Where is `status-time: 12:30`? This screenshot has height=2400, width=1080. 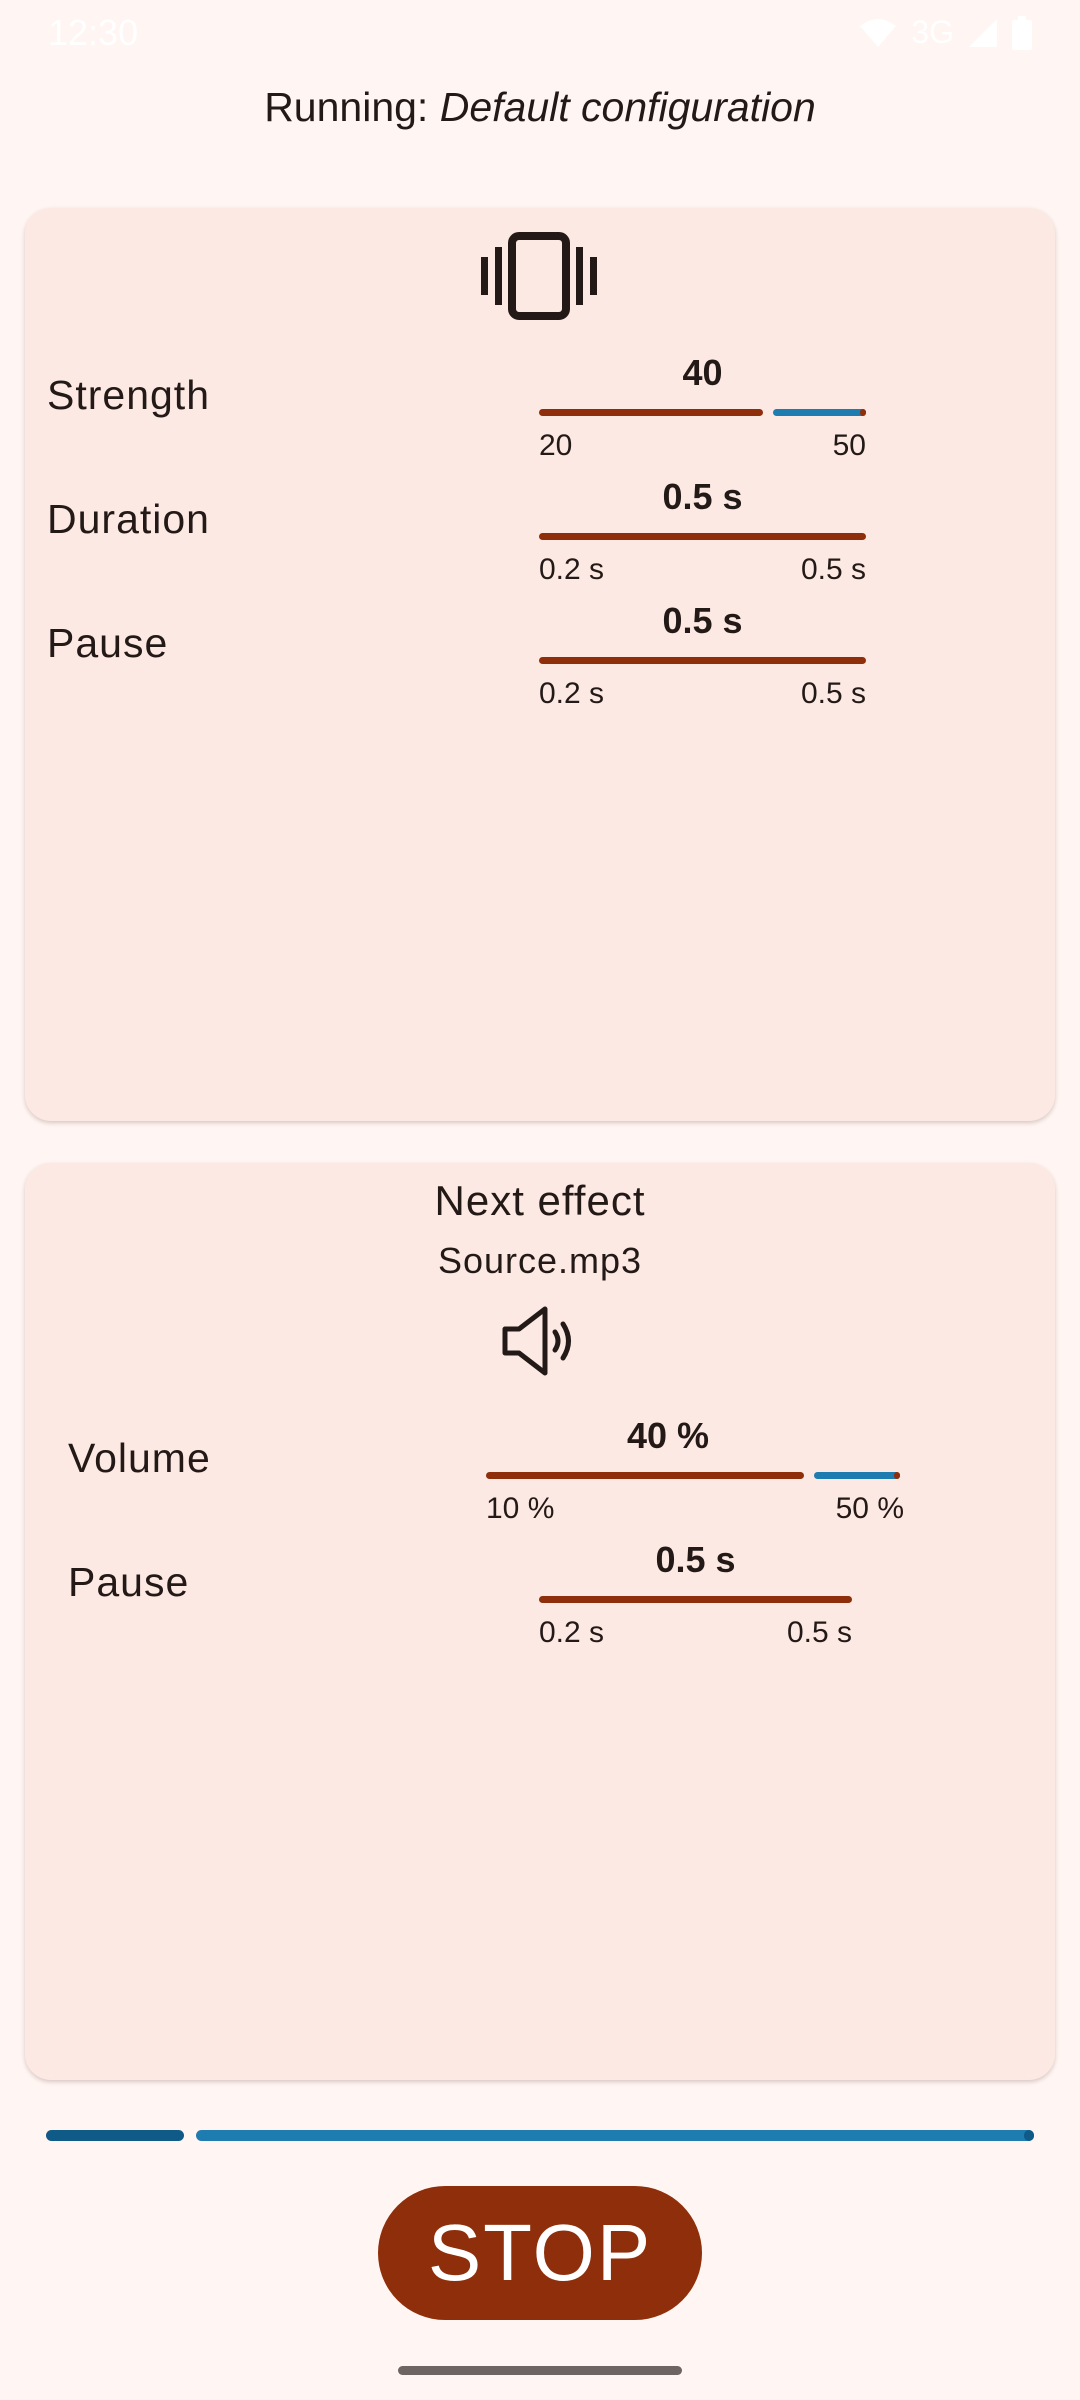 status-time: 12:30 is located at coordinates (93, 32).